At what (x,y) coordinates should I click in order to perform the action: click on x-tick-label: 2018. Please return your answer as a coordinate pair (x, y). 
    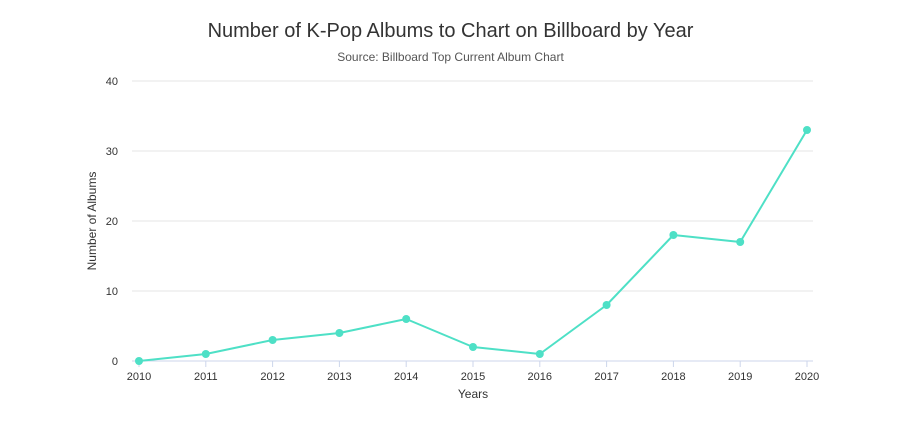
    Looking at the image, I should click on (673, 377).